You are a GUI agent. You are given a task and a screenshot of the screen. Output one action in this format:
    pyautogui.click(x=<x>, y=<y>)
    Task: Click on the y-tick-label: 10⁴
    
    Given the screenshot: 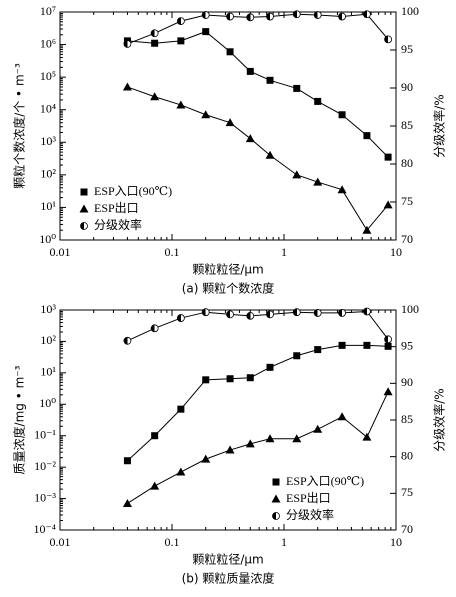 What is the action you would take?
    pyautogui.click(x=48, y=108)
    